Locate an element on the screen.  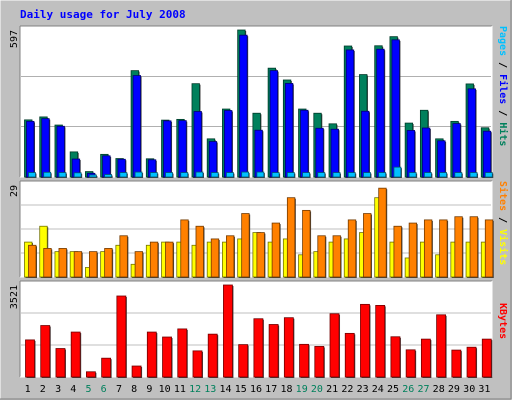
hits-panel-ymax-label: 597 is located at coordinates (14, 39).